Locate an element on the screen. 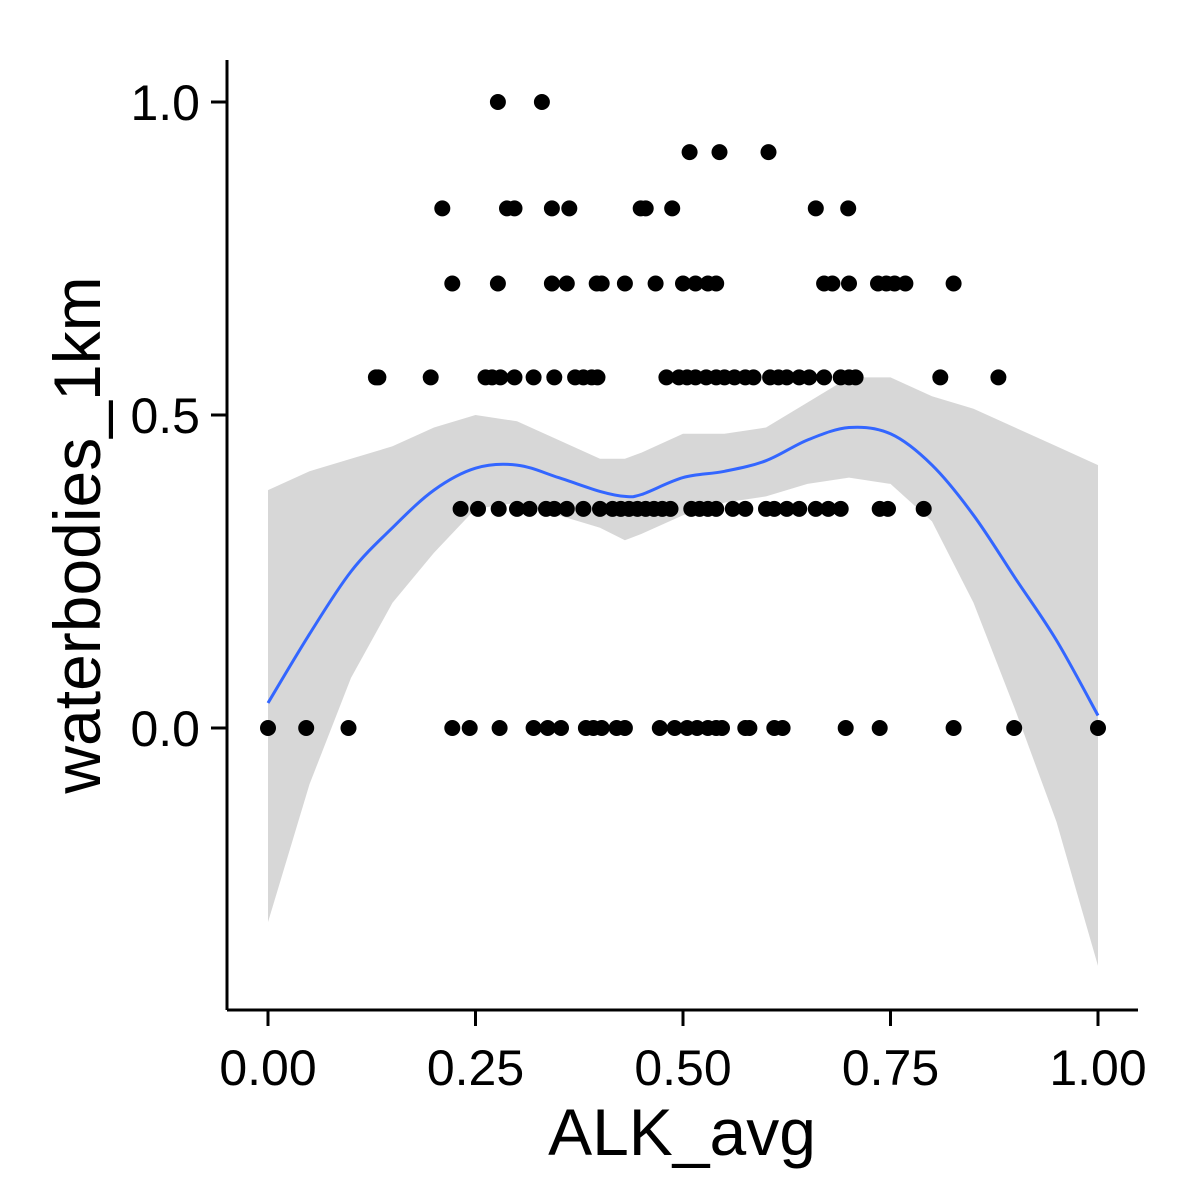 The image size is (1200, 1200). x-axis-title: ALK_avg is located at coordinates (682, 1132).